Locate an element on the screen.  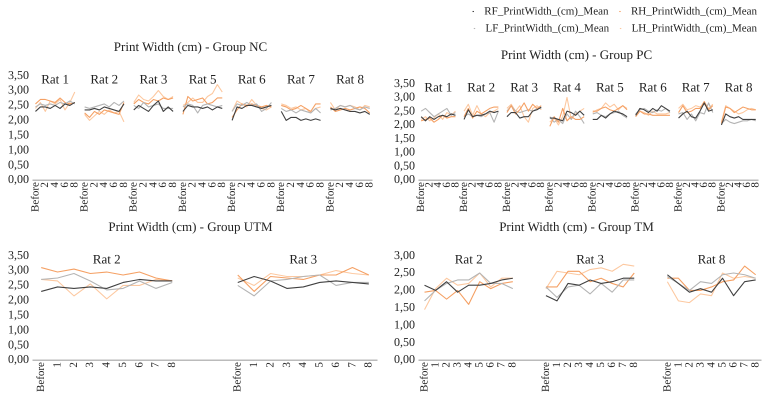
y-tick-label: 3,00 is located at coordinates (18, 269).